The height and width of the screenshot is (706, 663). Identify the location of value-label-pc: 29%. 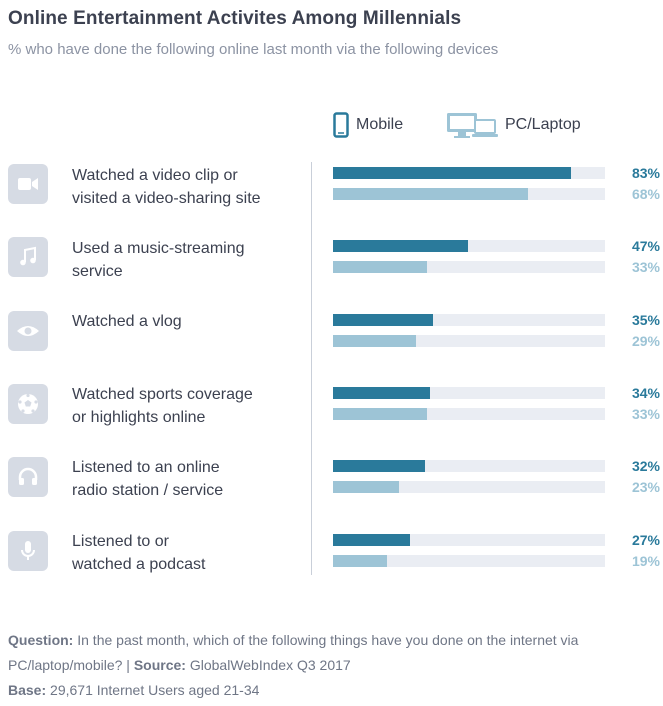
(645, 341).